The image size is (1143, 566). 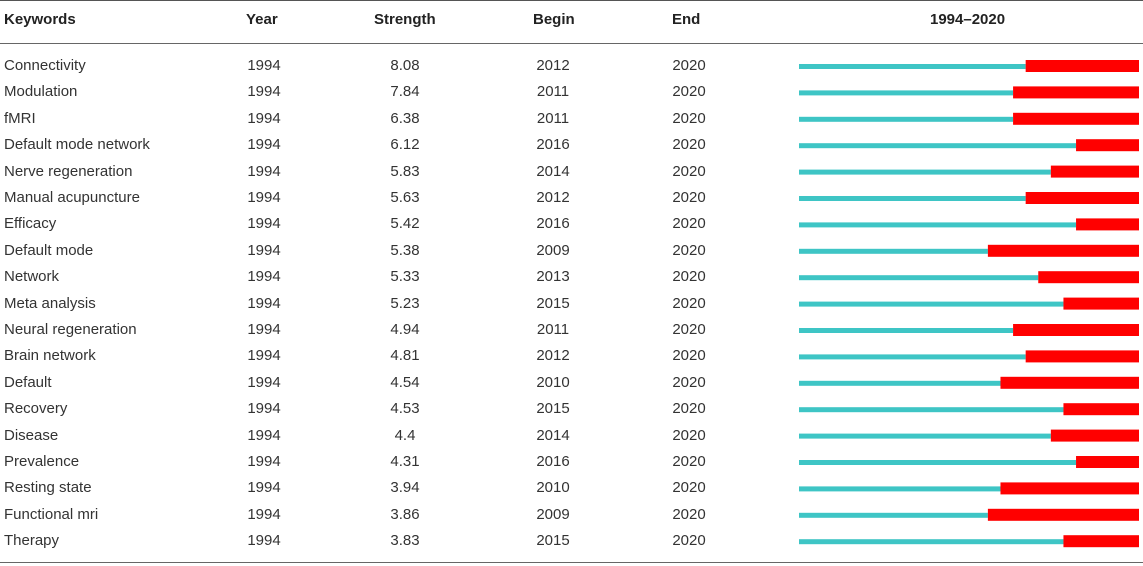 What do you see at coordinates (262, 19) in the screenshot?
I see `header-year: Year` at bounding box center [262, 19].